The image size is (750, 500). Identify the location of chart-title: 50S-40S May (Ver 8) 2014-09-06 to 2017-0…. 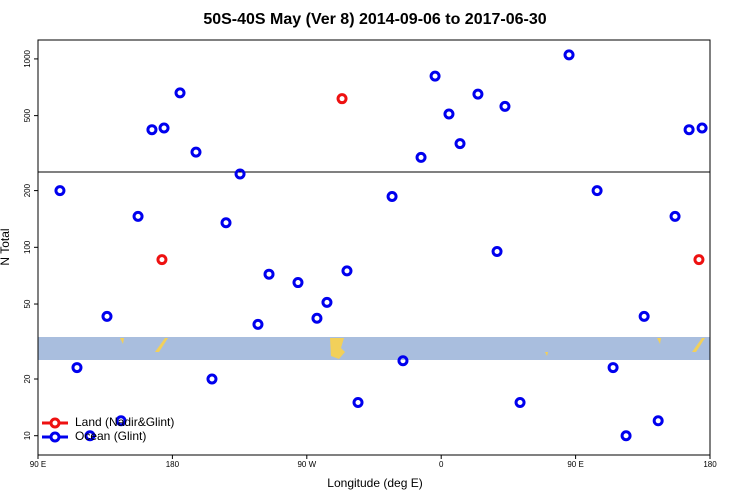
(374, 19).